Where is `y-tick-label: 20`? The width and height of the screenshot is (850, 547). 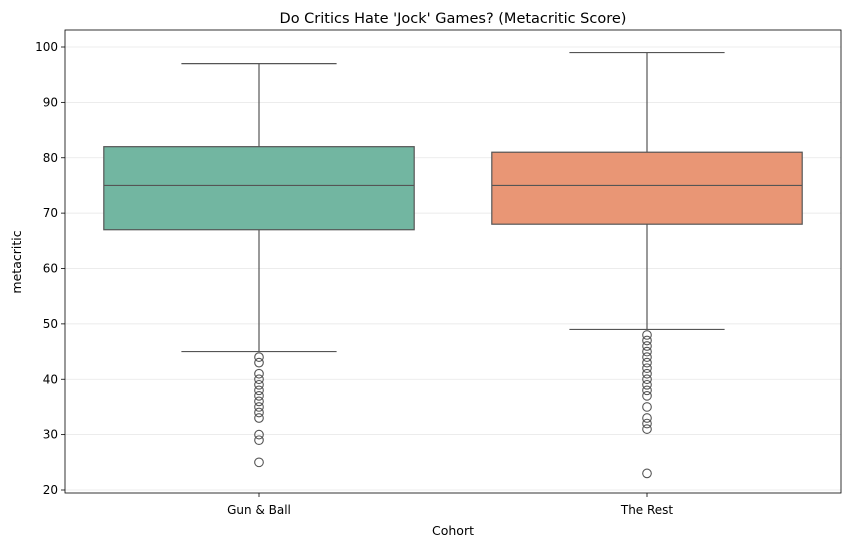 y-tick-label: 20 is located at coordinates (50, 490).